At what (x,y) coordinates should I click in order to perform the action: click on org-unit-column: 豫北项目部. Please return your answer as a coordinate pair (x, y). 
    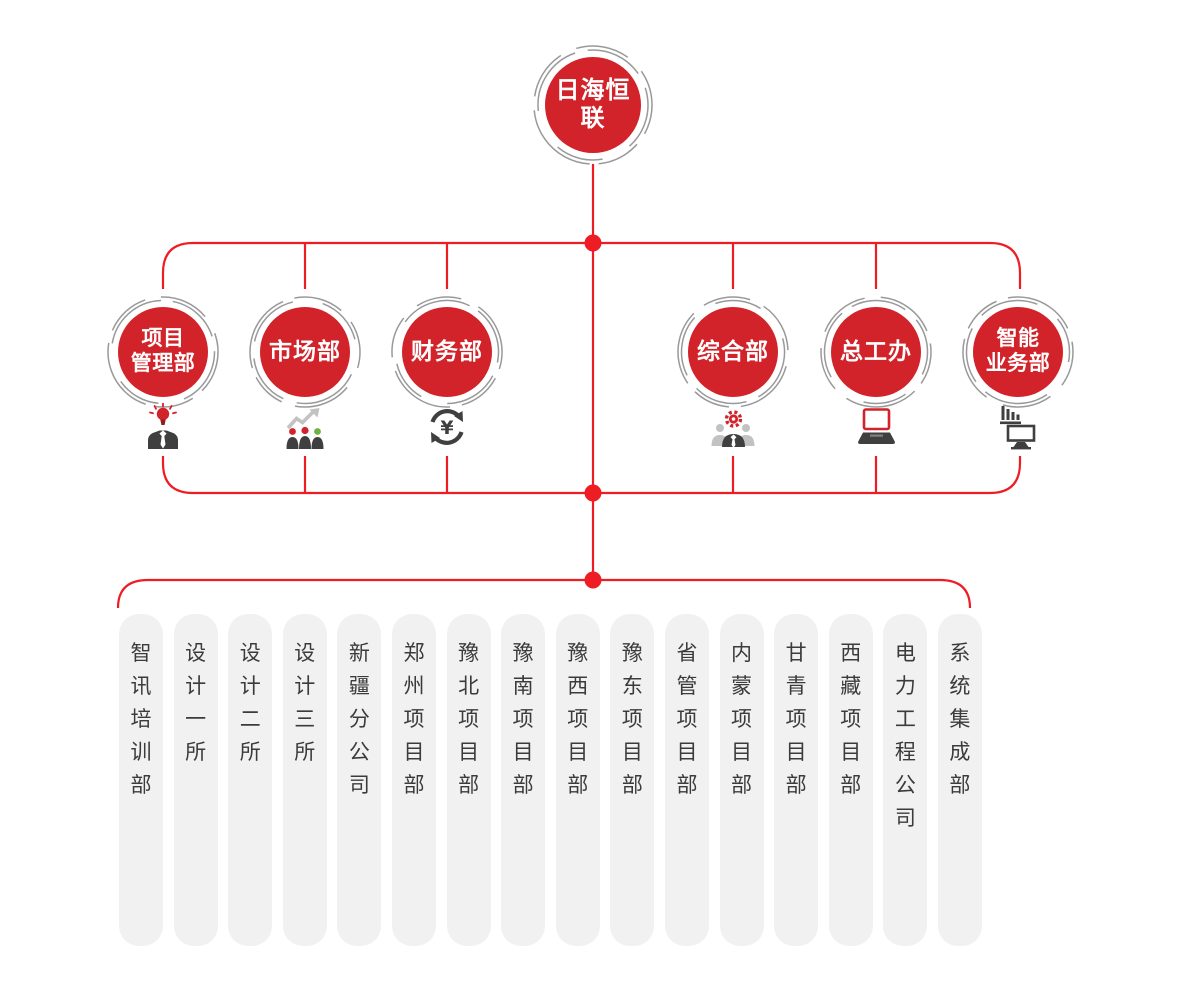
    Looking at the image, I should click on (468, 780).